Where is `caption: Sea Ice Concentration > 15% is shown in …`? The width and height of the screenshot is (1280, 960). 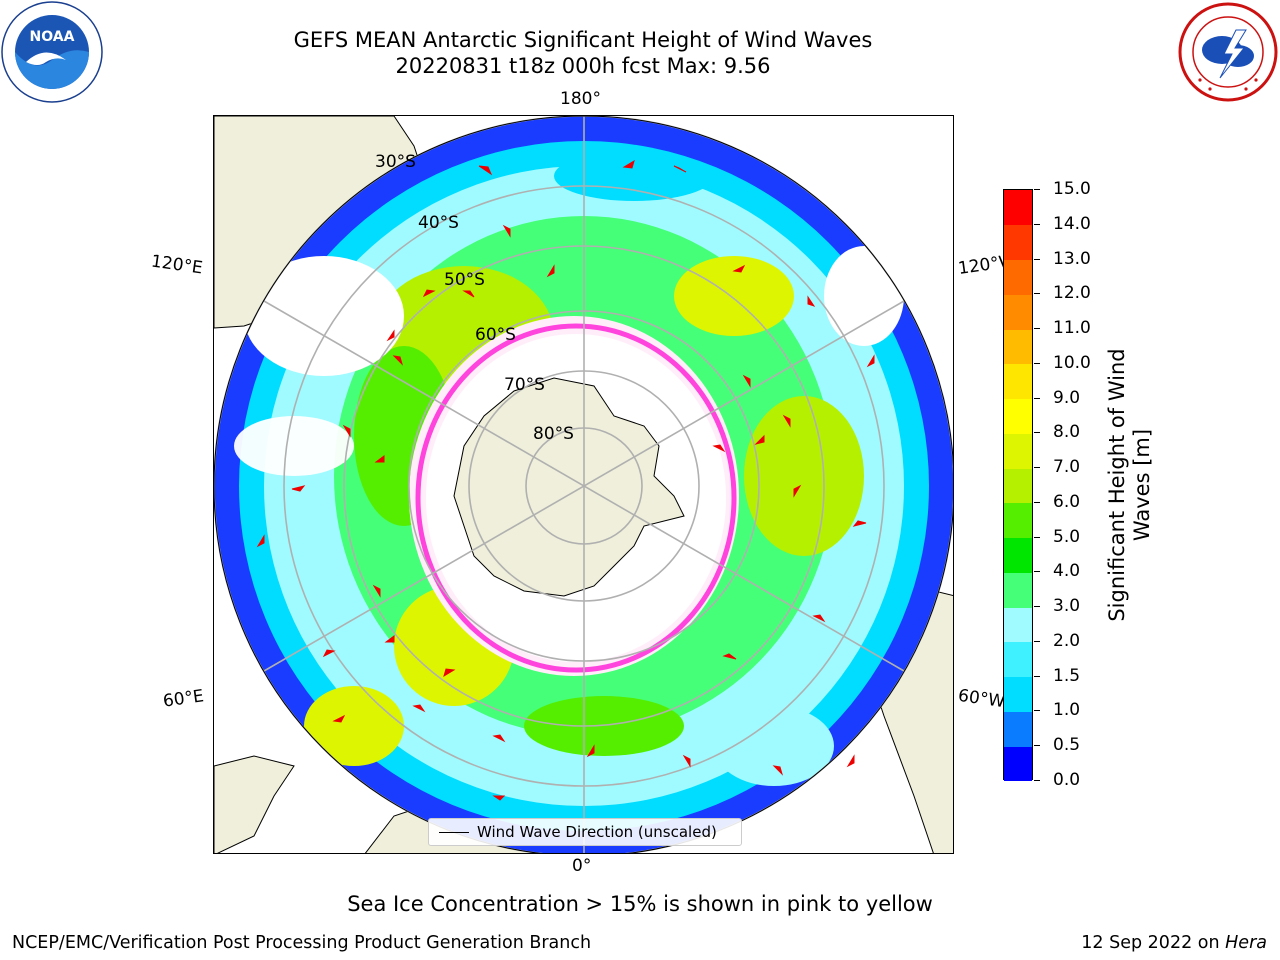
caption: Sea Ice Concentration > 15% is shown in … is located at coordinates (640, 904).